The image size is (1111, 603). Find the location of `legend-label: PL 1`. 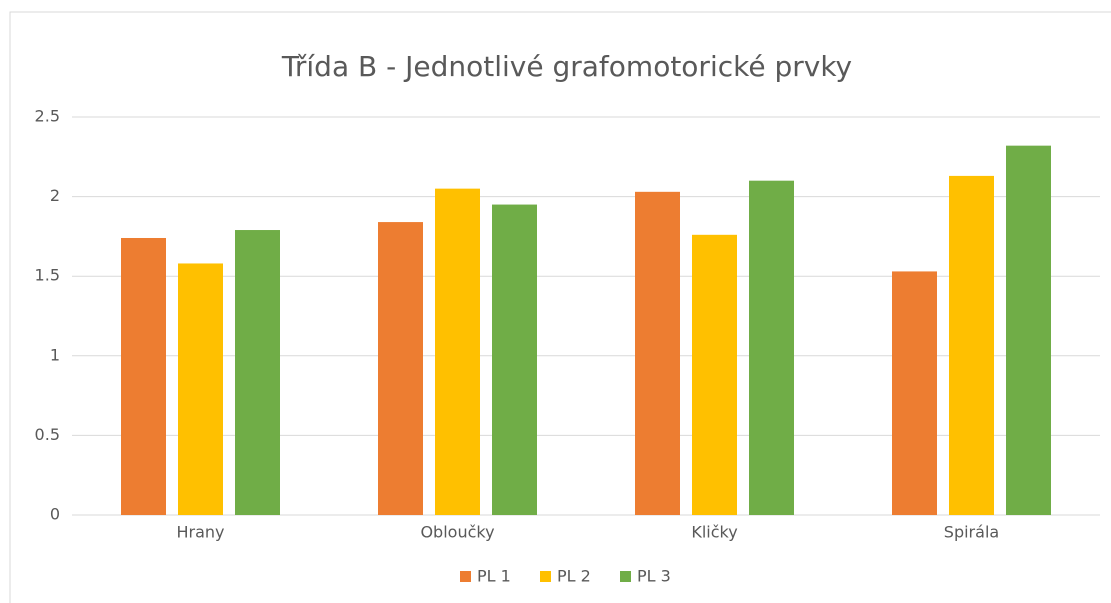

legend-label: PL 1 is located at coordinates (494, 576).